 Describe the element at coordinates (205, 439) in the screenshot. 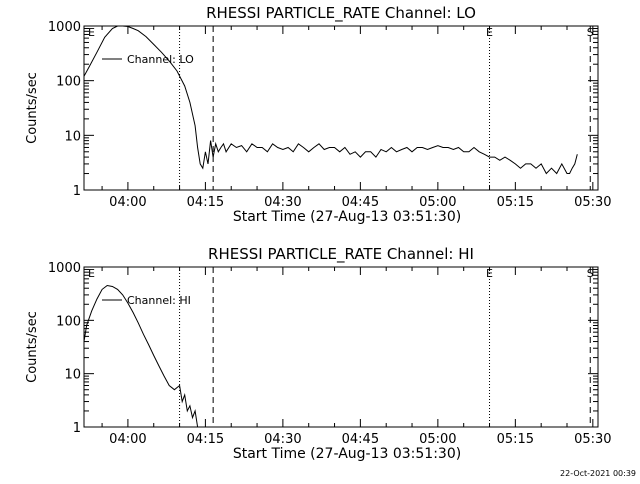

I see `panel-2-x-tick-label: 04:15` at that location.